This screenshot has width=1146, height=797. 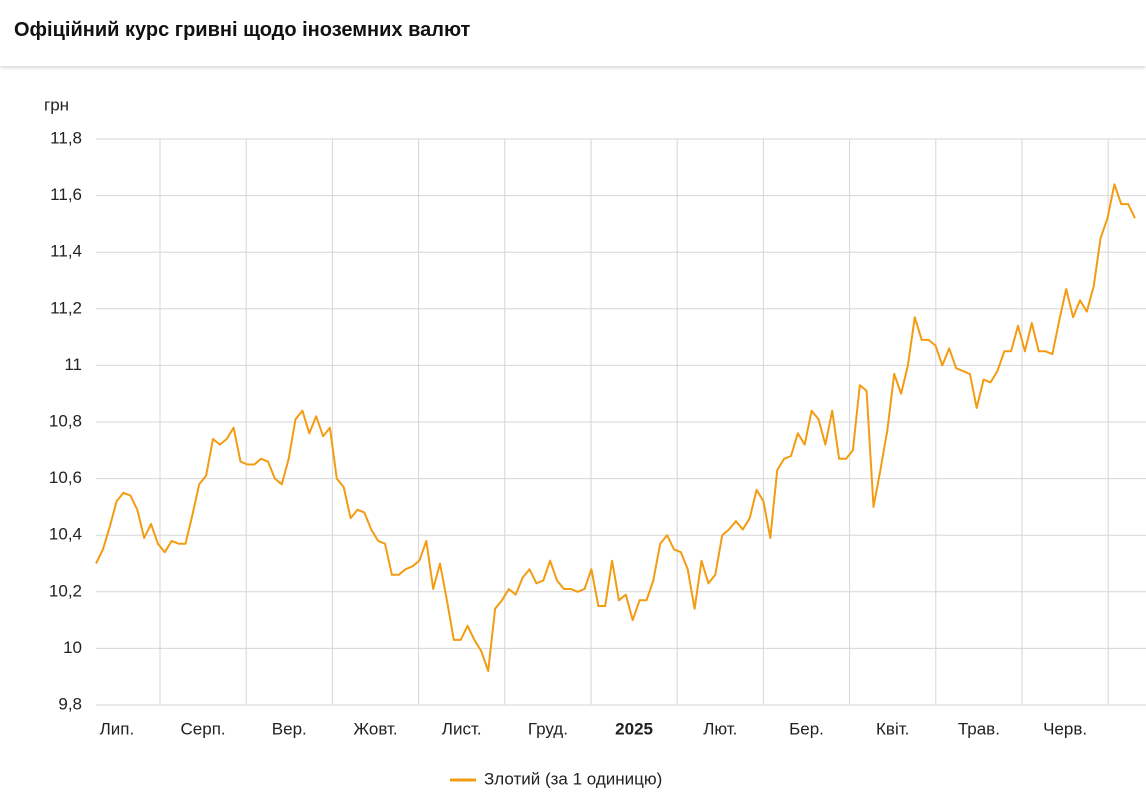 I want to click on x-tick-label: Черв., so click(x=1065, y=728).